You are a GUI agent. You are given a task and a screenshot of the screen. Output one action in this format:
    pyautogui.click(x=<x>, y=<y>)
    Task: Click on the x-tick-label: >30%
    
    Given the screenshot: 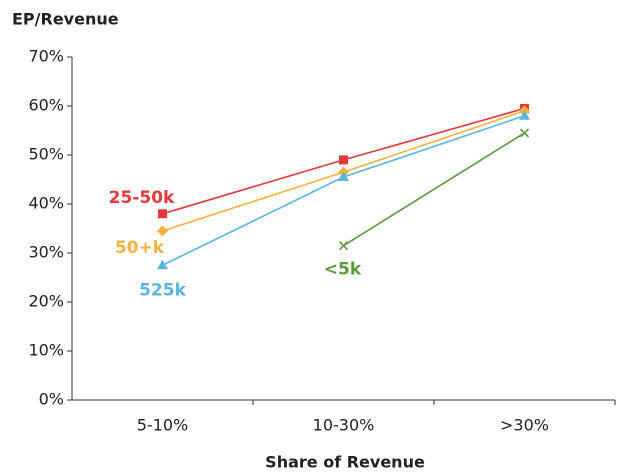 What is the action you would take?
    pyautogui.click(x=524, y=425)
    